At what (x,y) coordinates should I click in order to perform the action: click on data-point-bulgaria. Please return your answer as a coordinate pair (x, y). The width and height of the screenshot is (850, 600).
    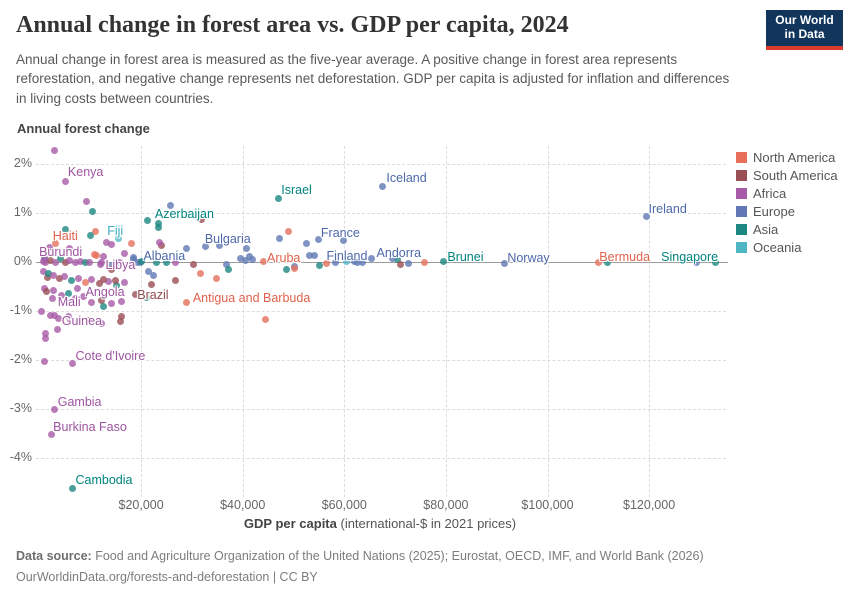
    Looking at the image, I should click on (220, 246).